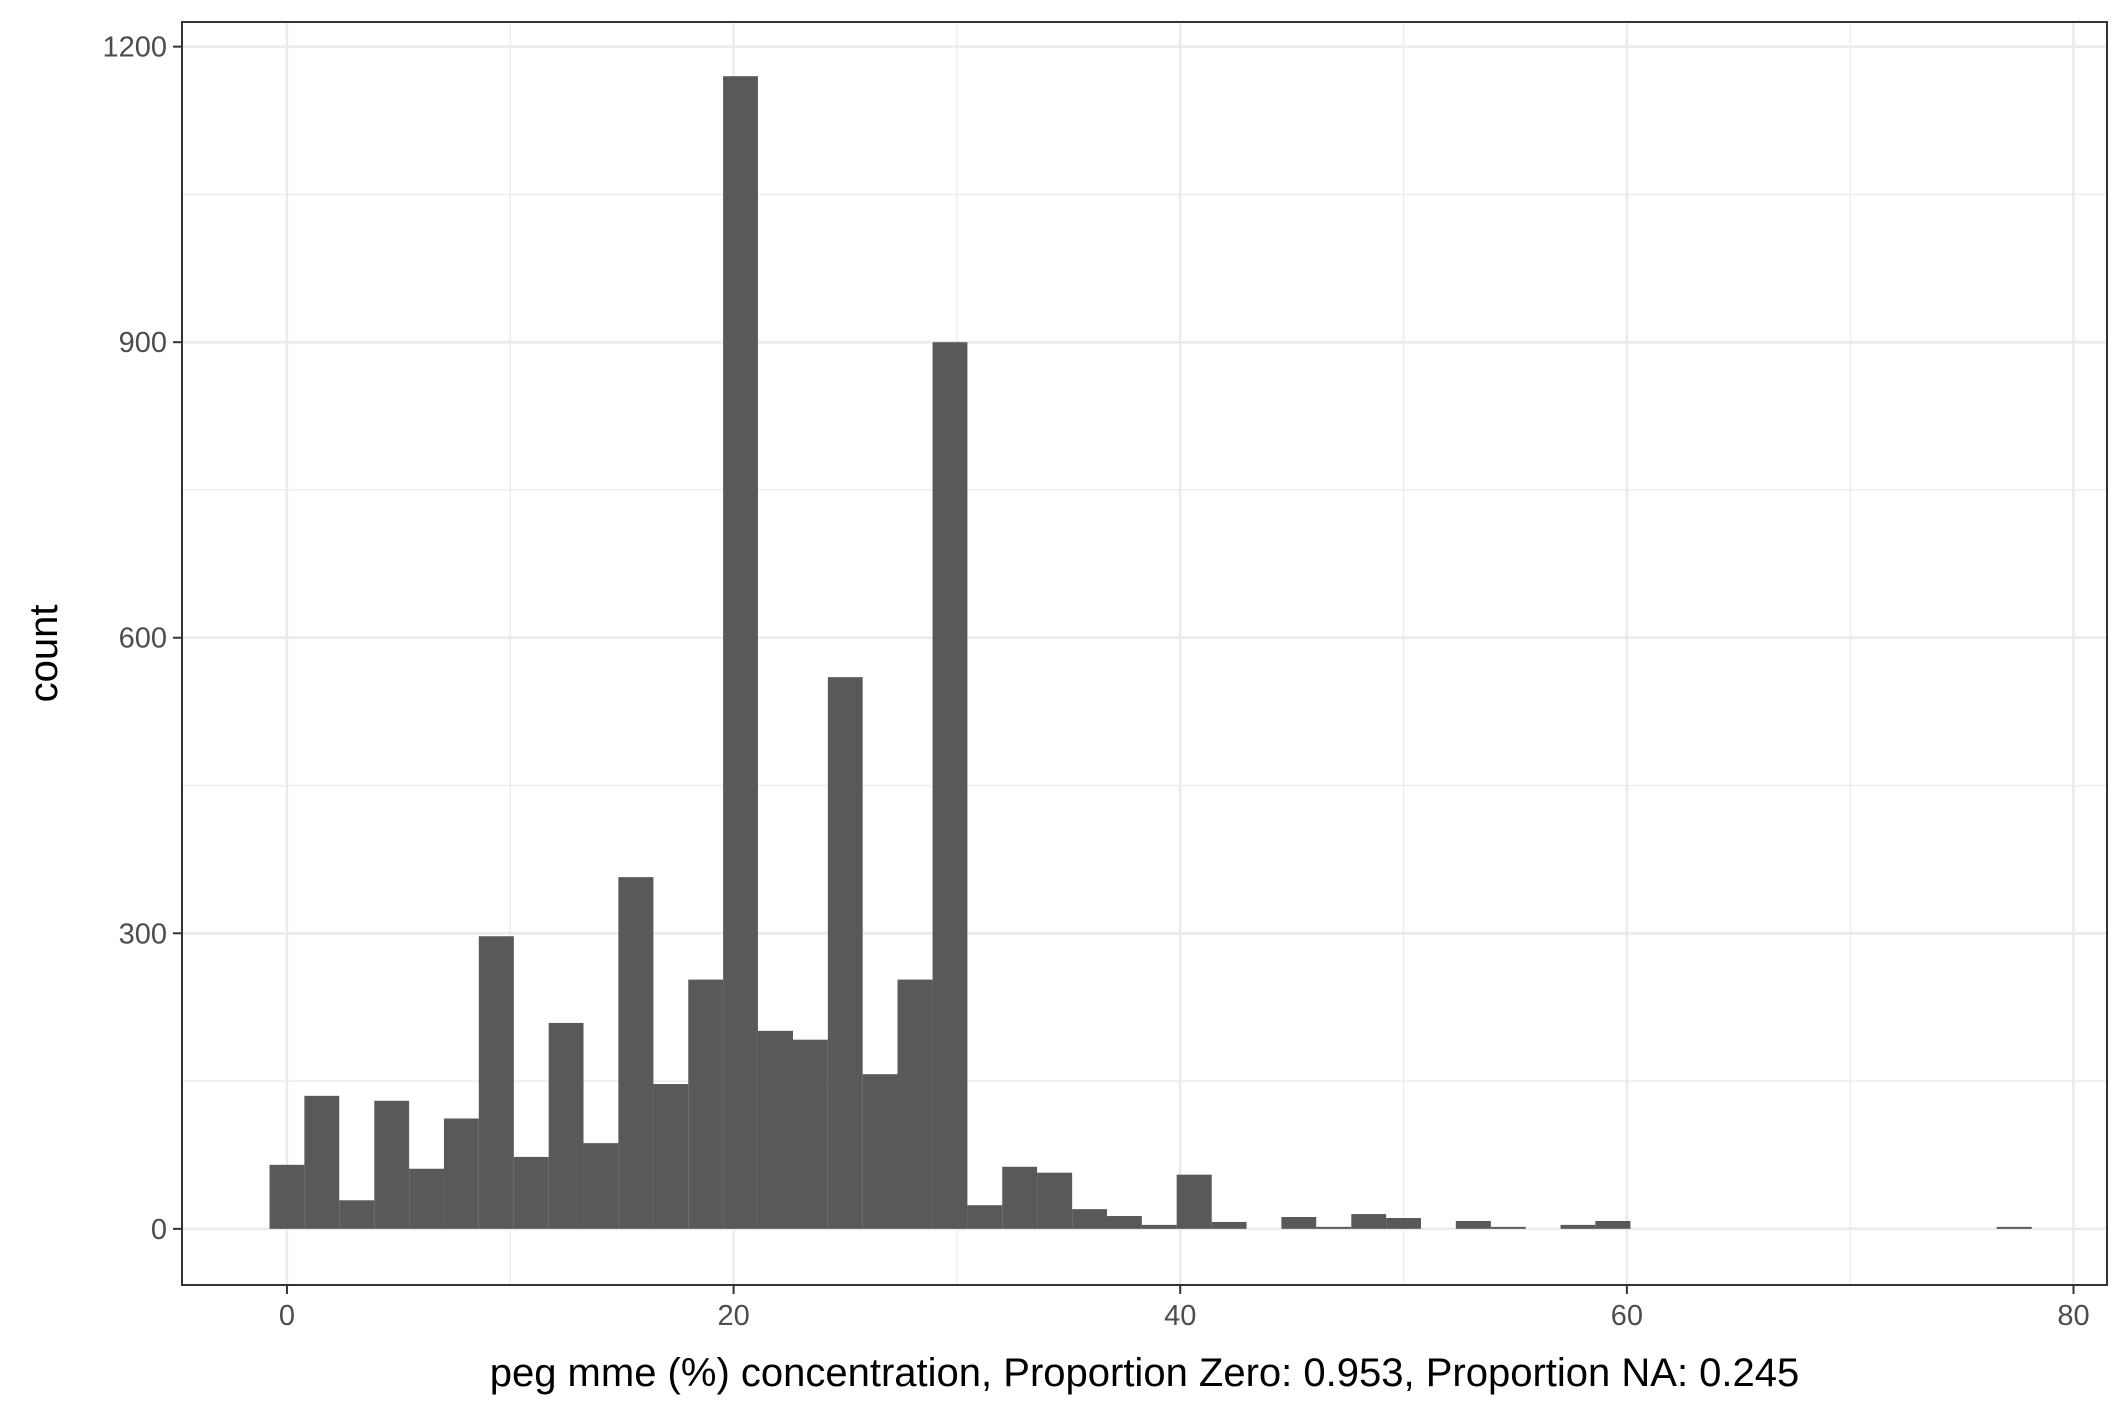  I want to click on y-tick-label: 600, so click(143, 639).